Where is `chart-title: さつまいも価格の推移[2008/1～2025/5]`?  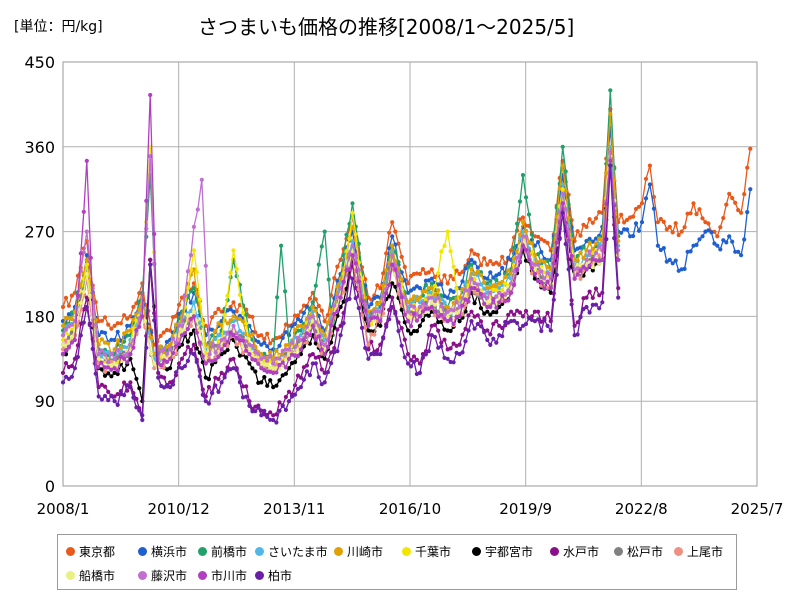
chart-title: さつまいも価格の推移[2008/1～2025/5] is located at coordinates (386, 27).